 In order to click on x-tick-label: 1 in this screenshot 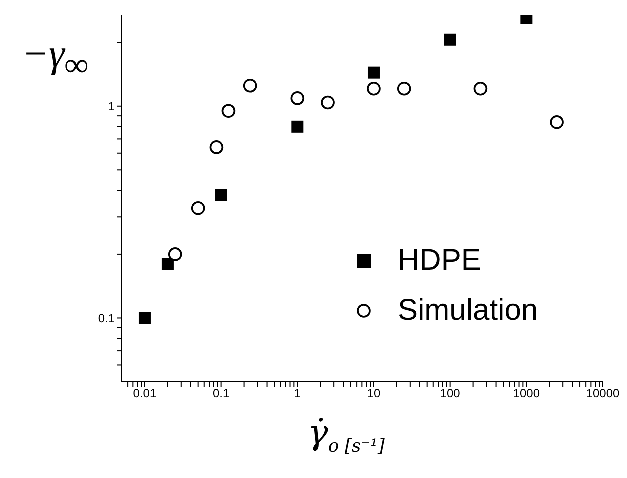, I will do `click(298, 393)`.